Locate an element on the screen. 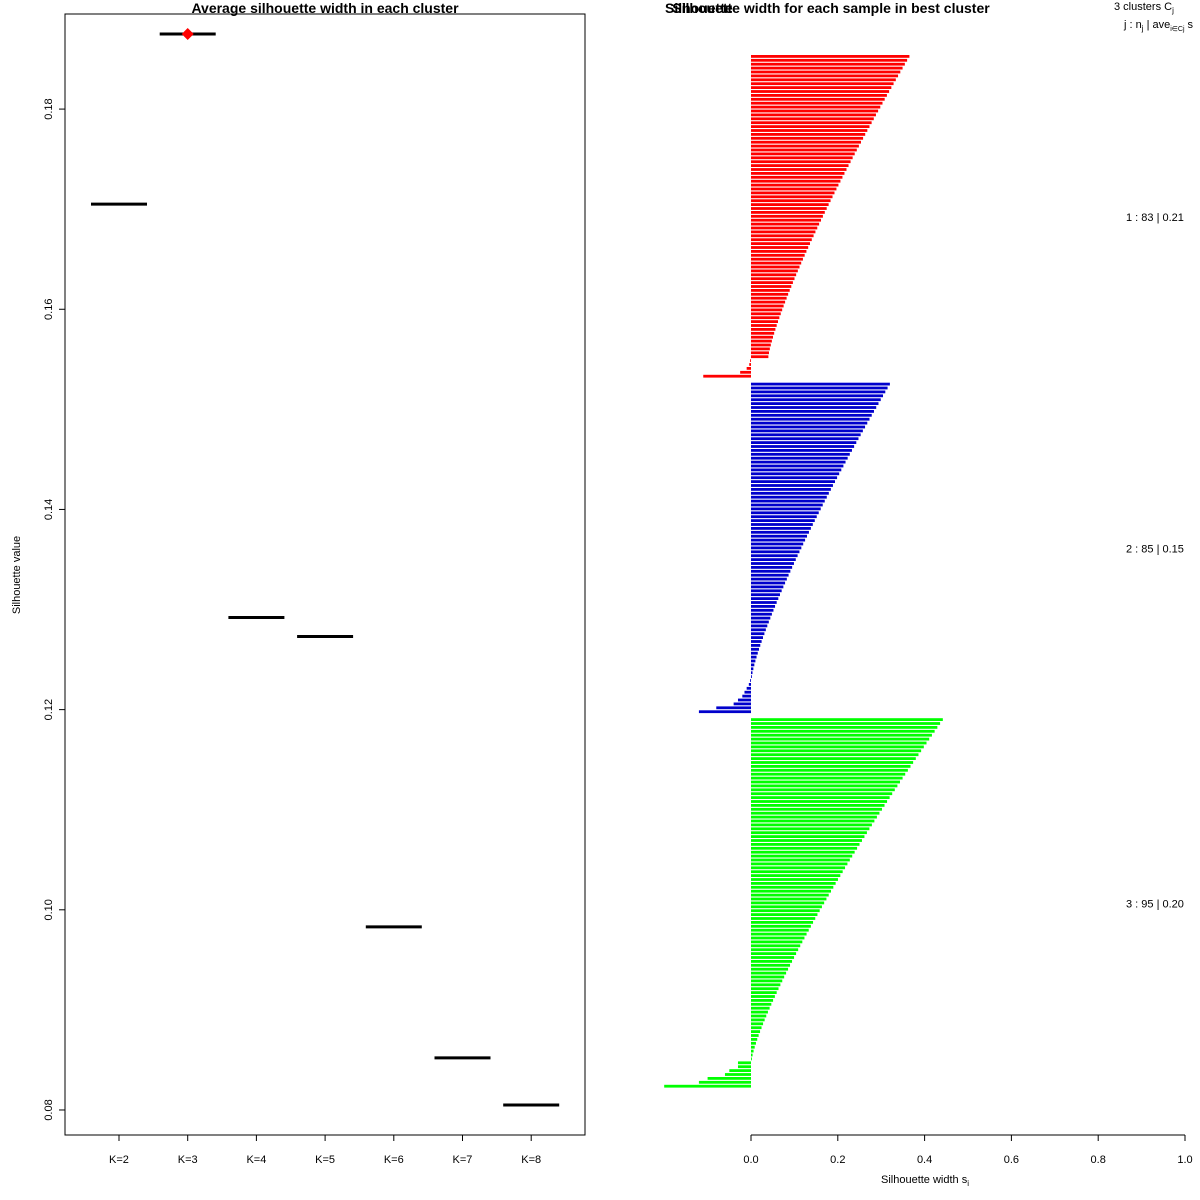 The image size is (1200, 1200). left-y-tick-label: 0.08 is located at coordinates (49, 1109).